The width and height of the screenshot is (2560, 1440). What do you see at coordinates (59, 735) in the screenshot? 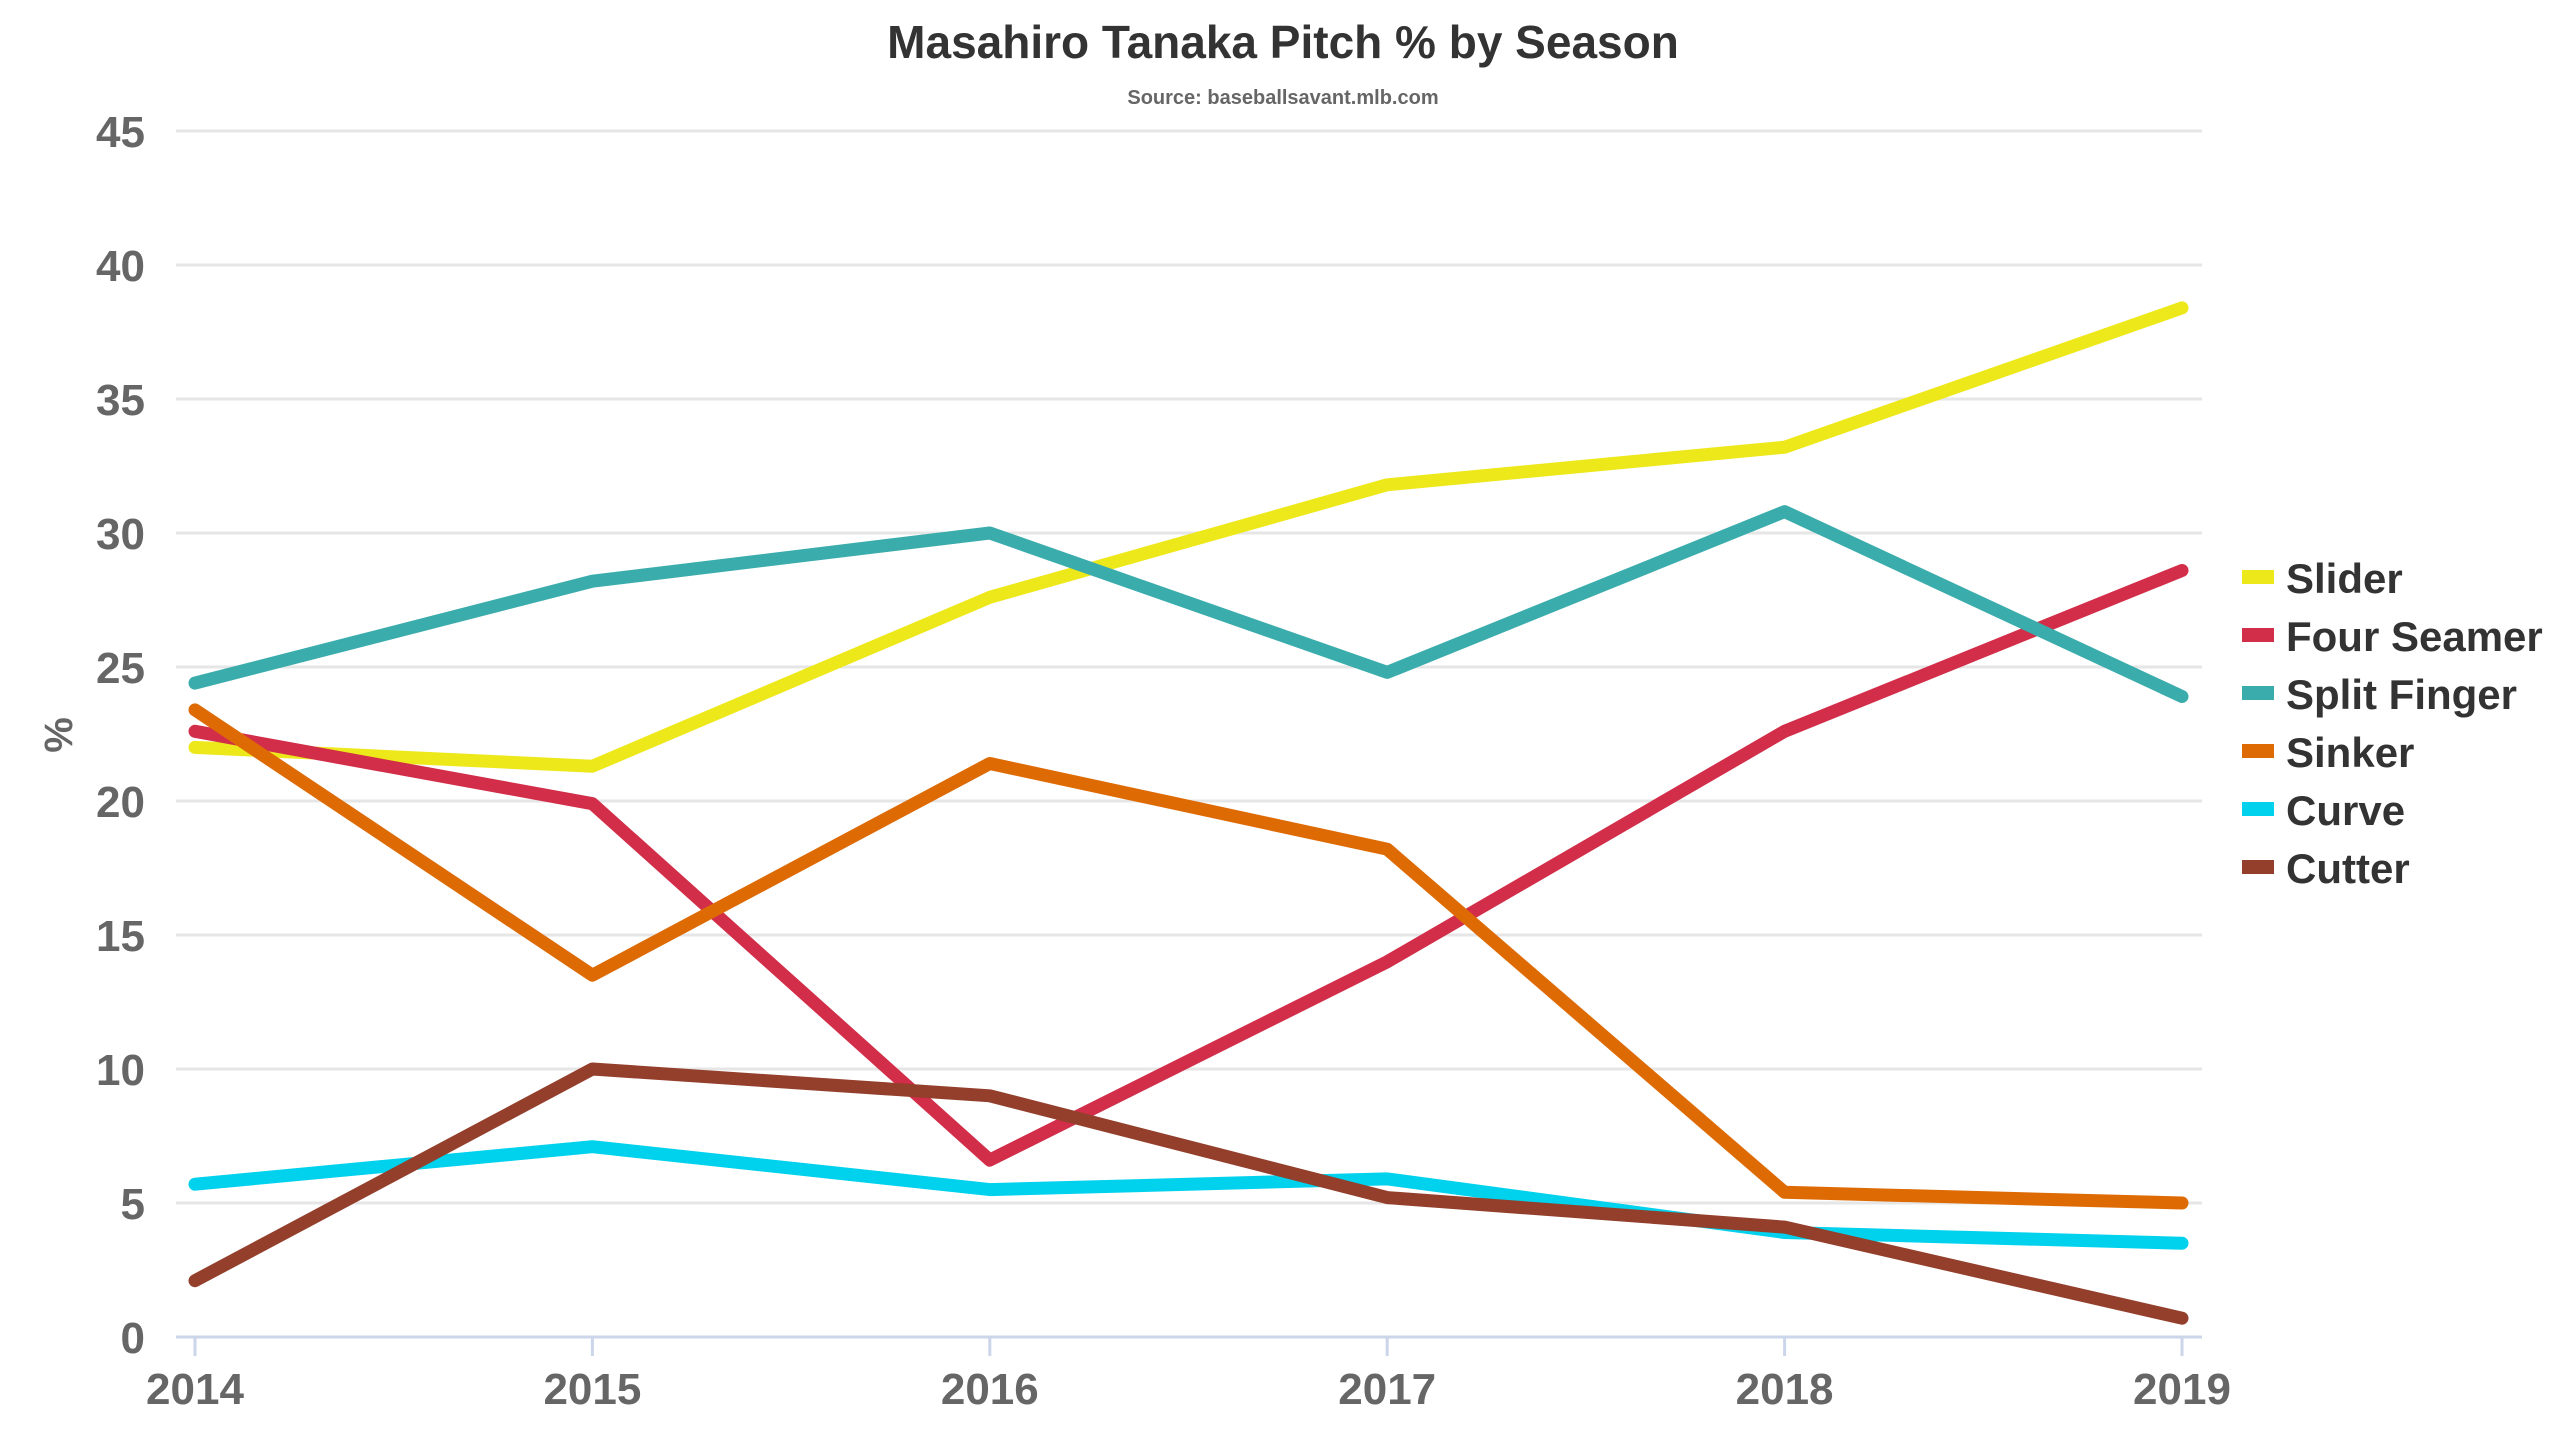
I see `y-axis-label: %` at bounding box center [59, 735].